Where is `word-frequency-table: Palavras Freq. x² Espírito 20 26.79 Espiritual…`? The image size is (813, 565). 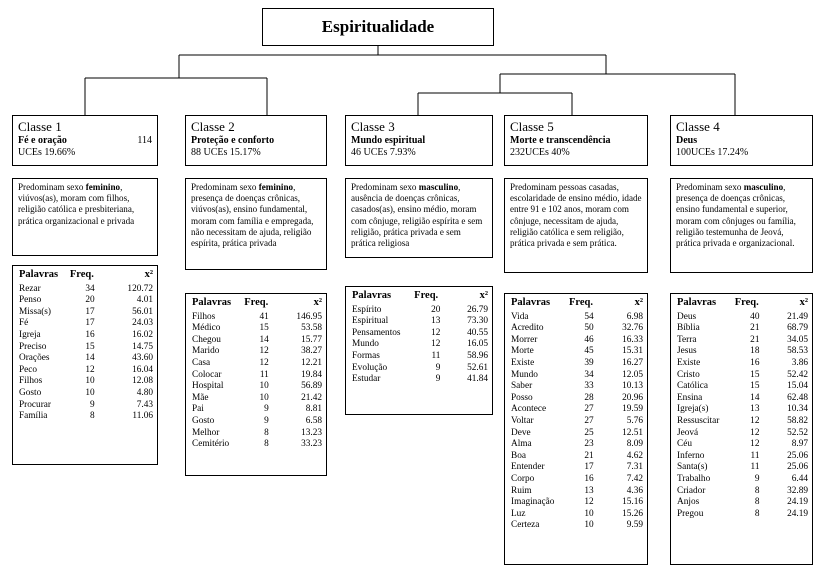 word-frequency-table: Palavras Freq. x² Espírito 20 26.79 Espiritual… is located at coordinates (420, 338).